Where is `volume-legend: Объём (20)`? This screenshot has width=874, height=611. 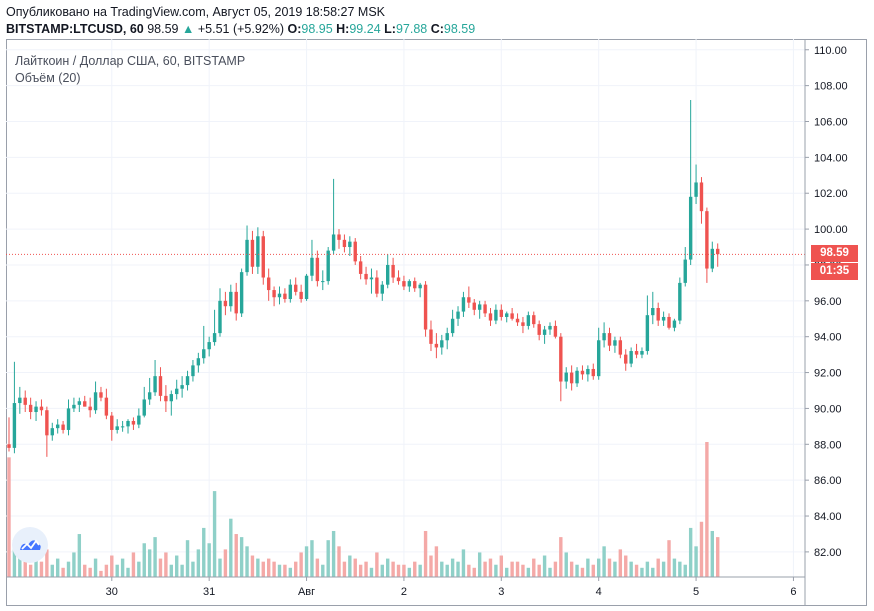
volume-legend: Объём (20) is located at coordinates (48, 78).